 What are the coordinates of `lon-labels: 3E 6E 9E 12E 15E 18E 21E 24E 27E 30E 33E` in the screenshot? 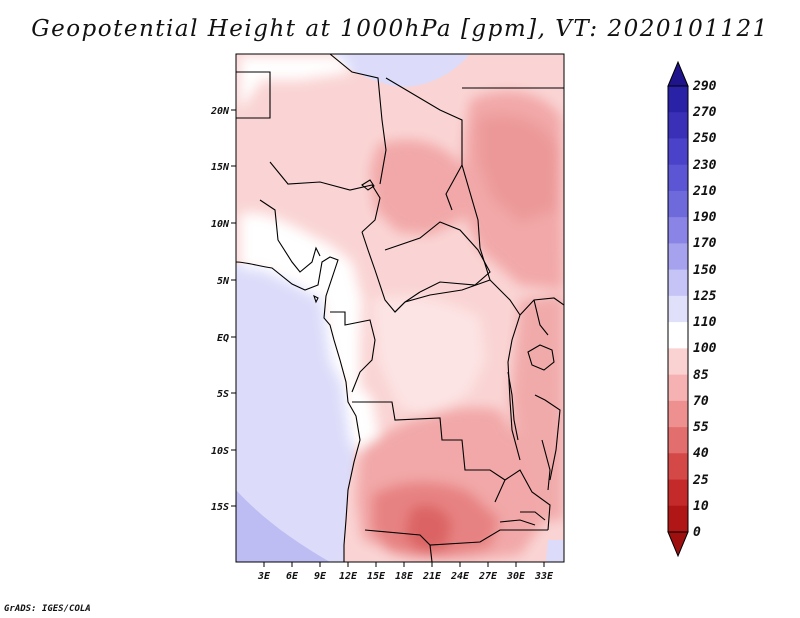 It's located at (405, 576).